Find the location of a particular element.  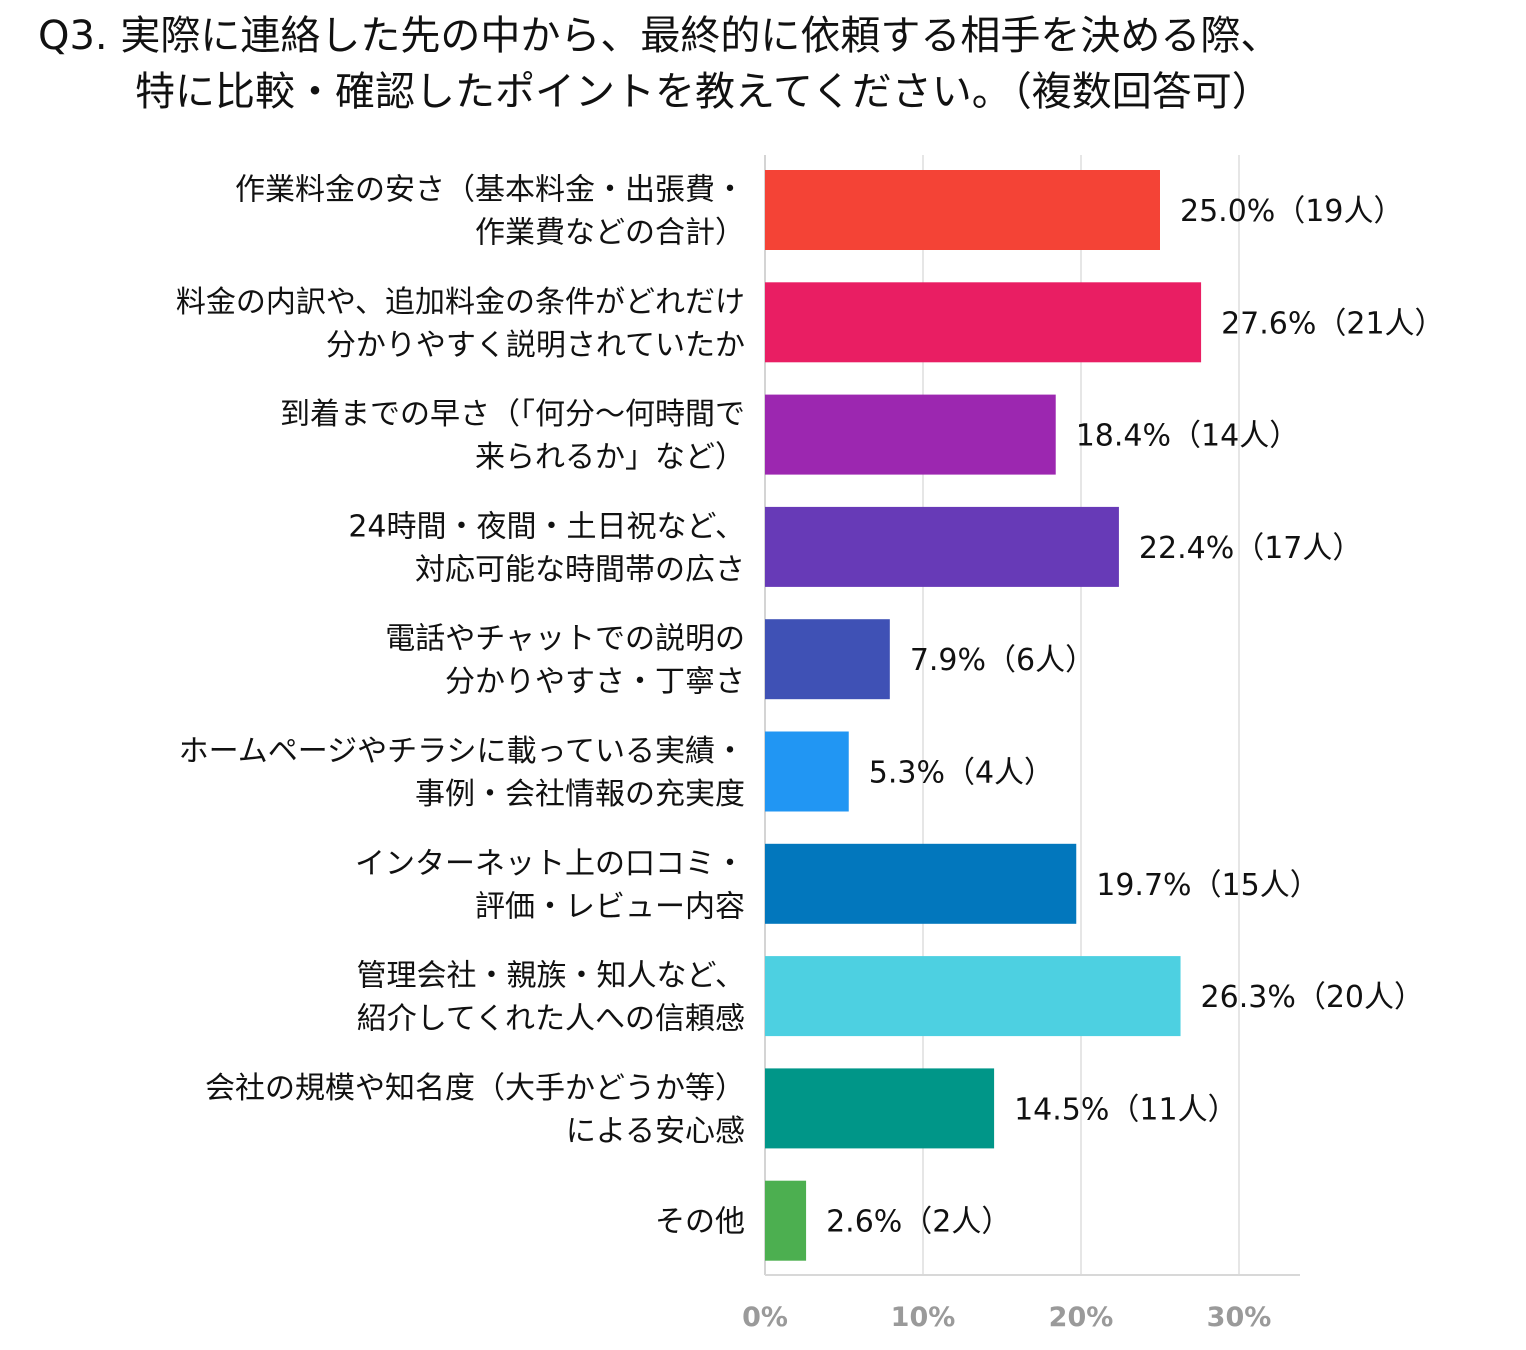

x-tick-label-0: 0% is located at coordinates (765, 1317).